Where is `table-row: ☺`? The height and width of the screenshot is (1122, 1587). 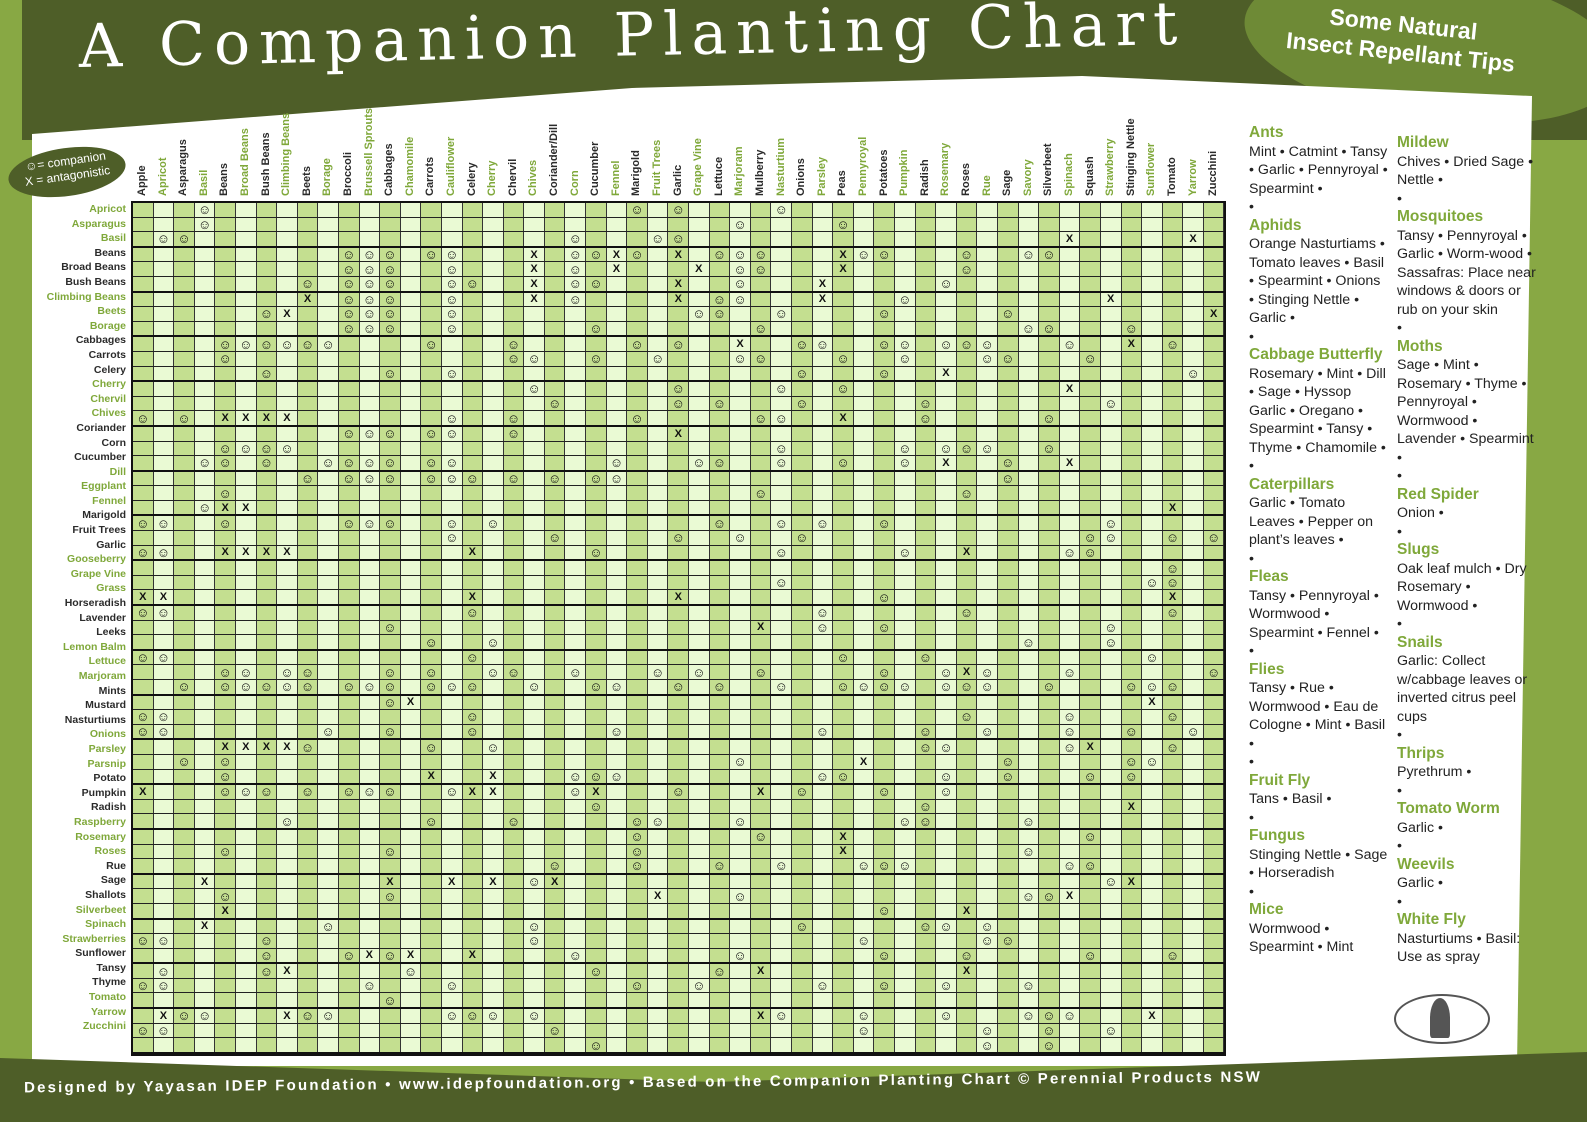
table-row: ☺ is located at coordinates (679, 568).